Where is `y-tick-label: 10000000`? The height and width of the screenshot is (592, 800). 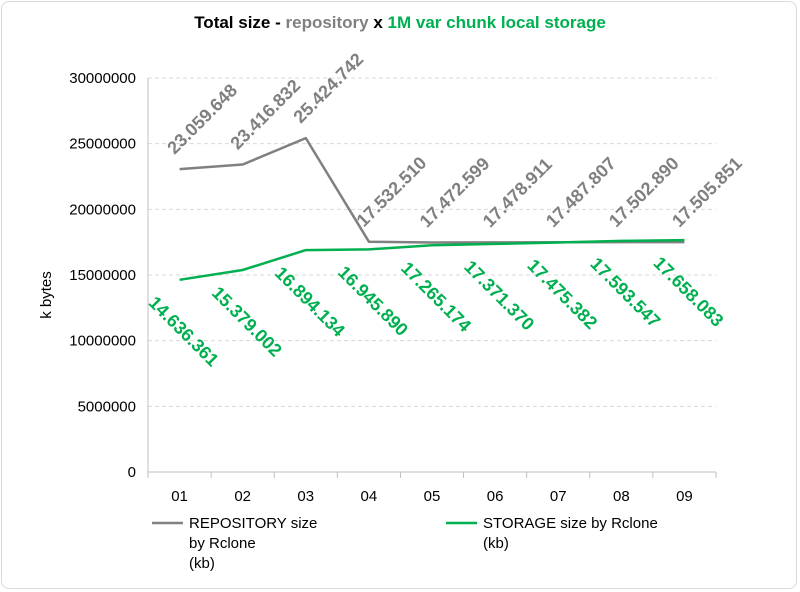
y-tick-label: 10000000 is located at coordinates (102, 341).